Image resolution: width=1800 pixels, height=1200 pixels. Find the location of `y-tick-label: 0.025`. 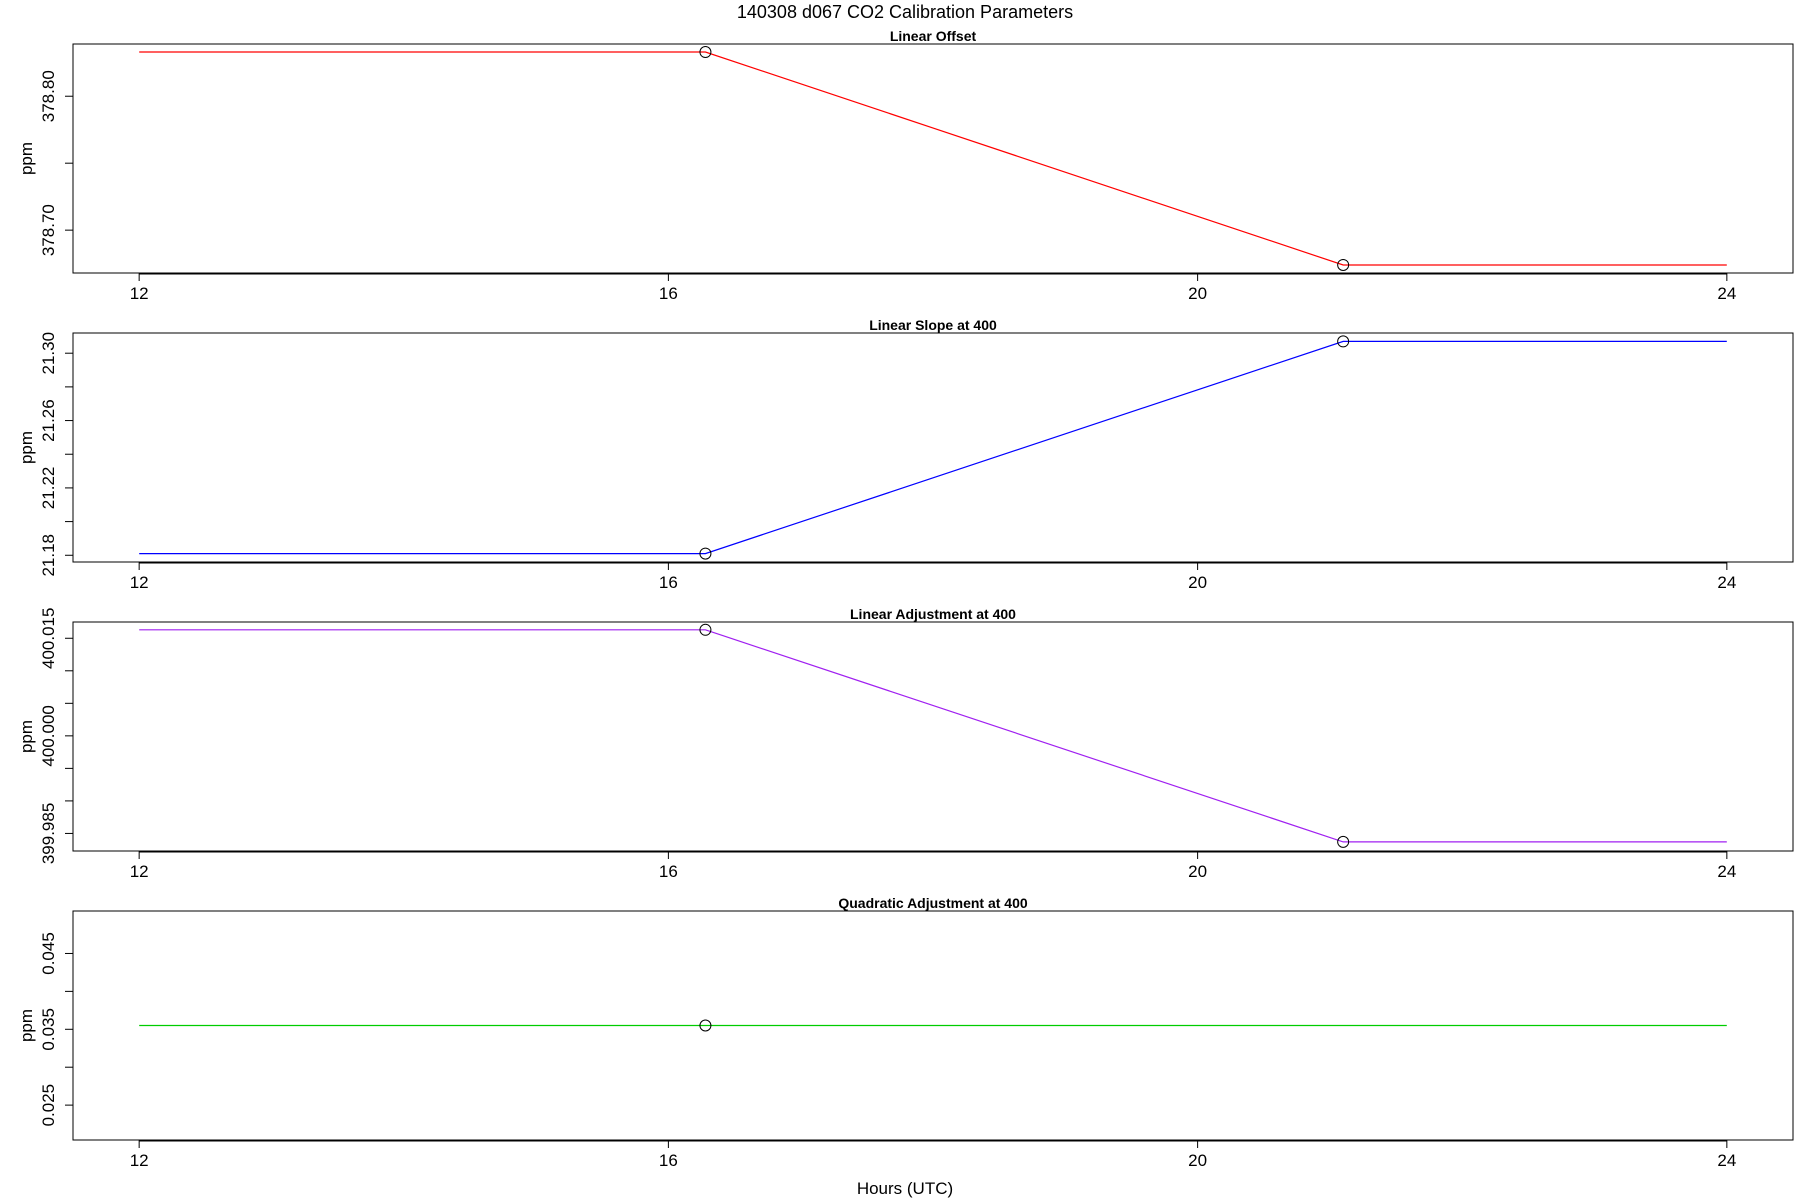

y-tick-label: 0.025 is located at coordinates (48, 1105).